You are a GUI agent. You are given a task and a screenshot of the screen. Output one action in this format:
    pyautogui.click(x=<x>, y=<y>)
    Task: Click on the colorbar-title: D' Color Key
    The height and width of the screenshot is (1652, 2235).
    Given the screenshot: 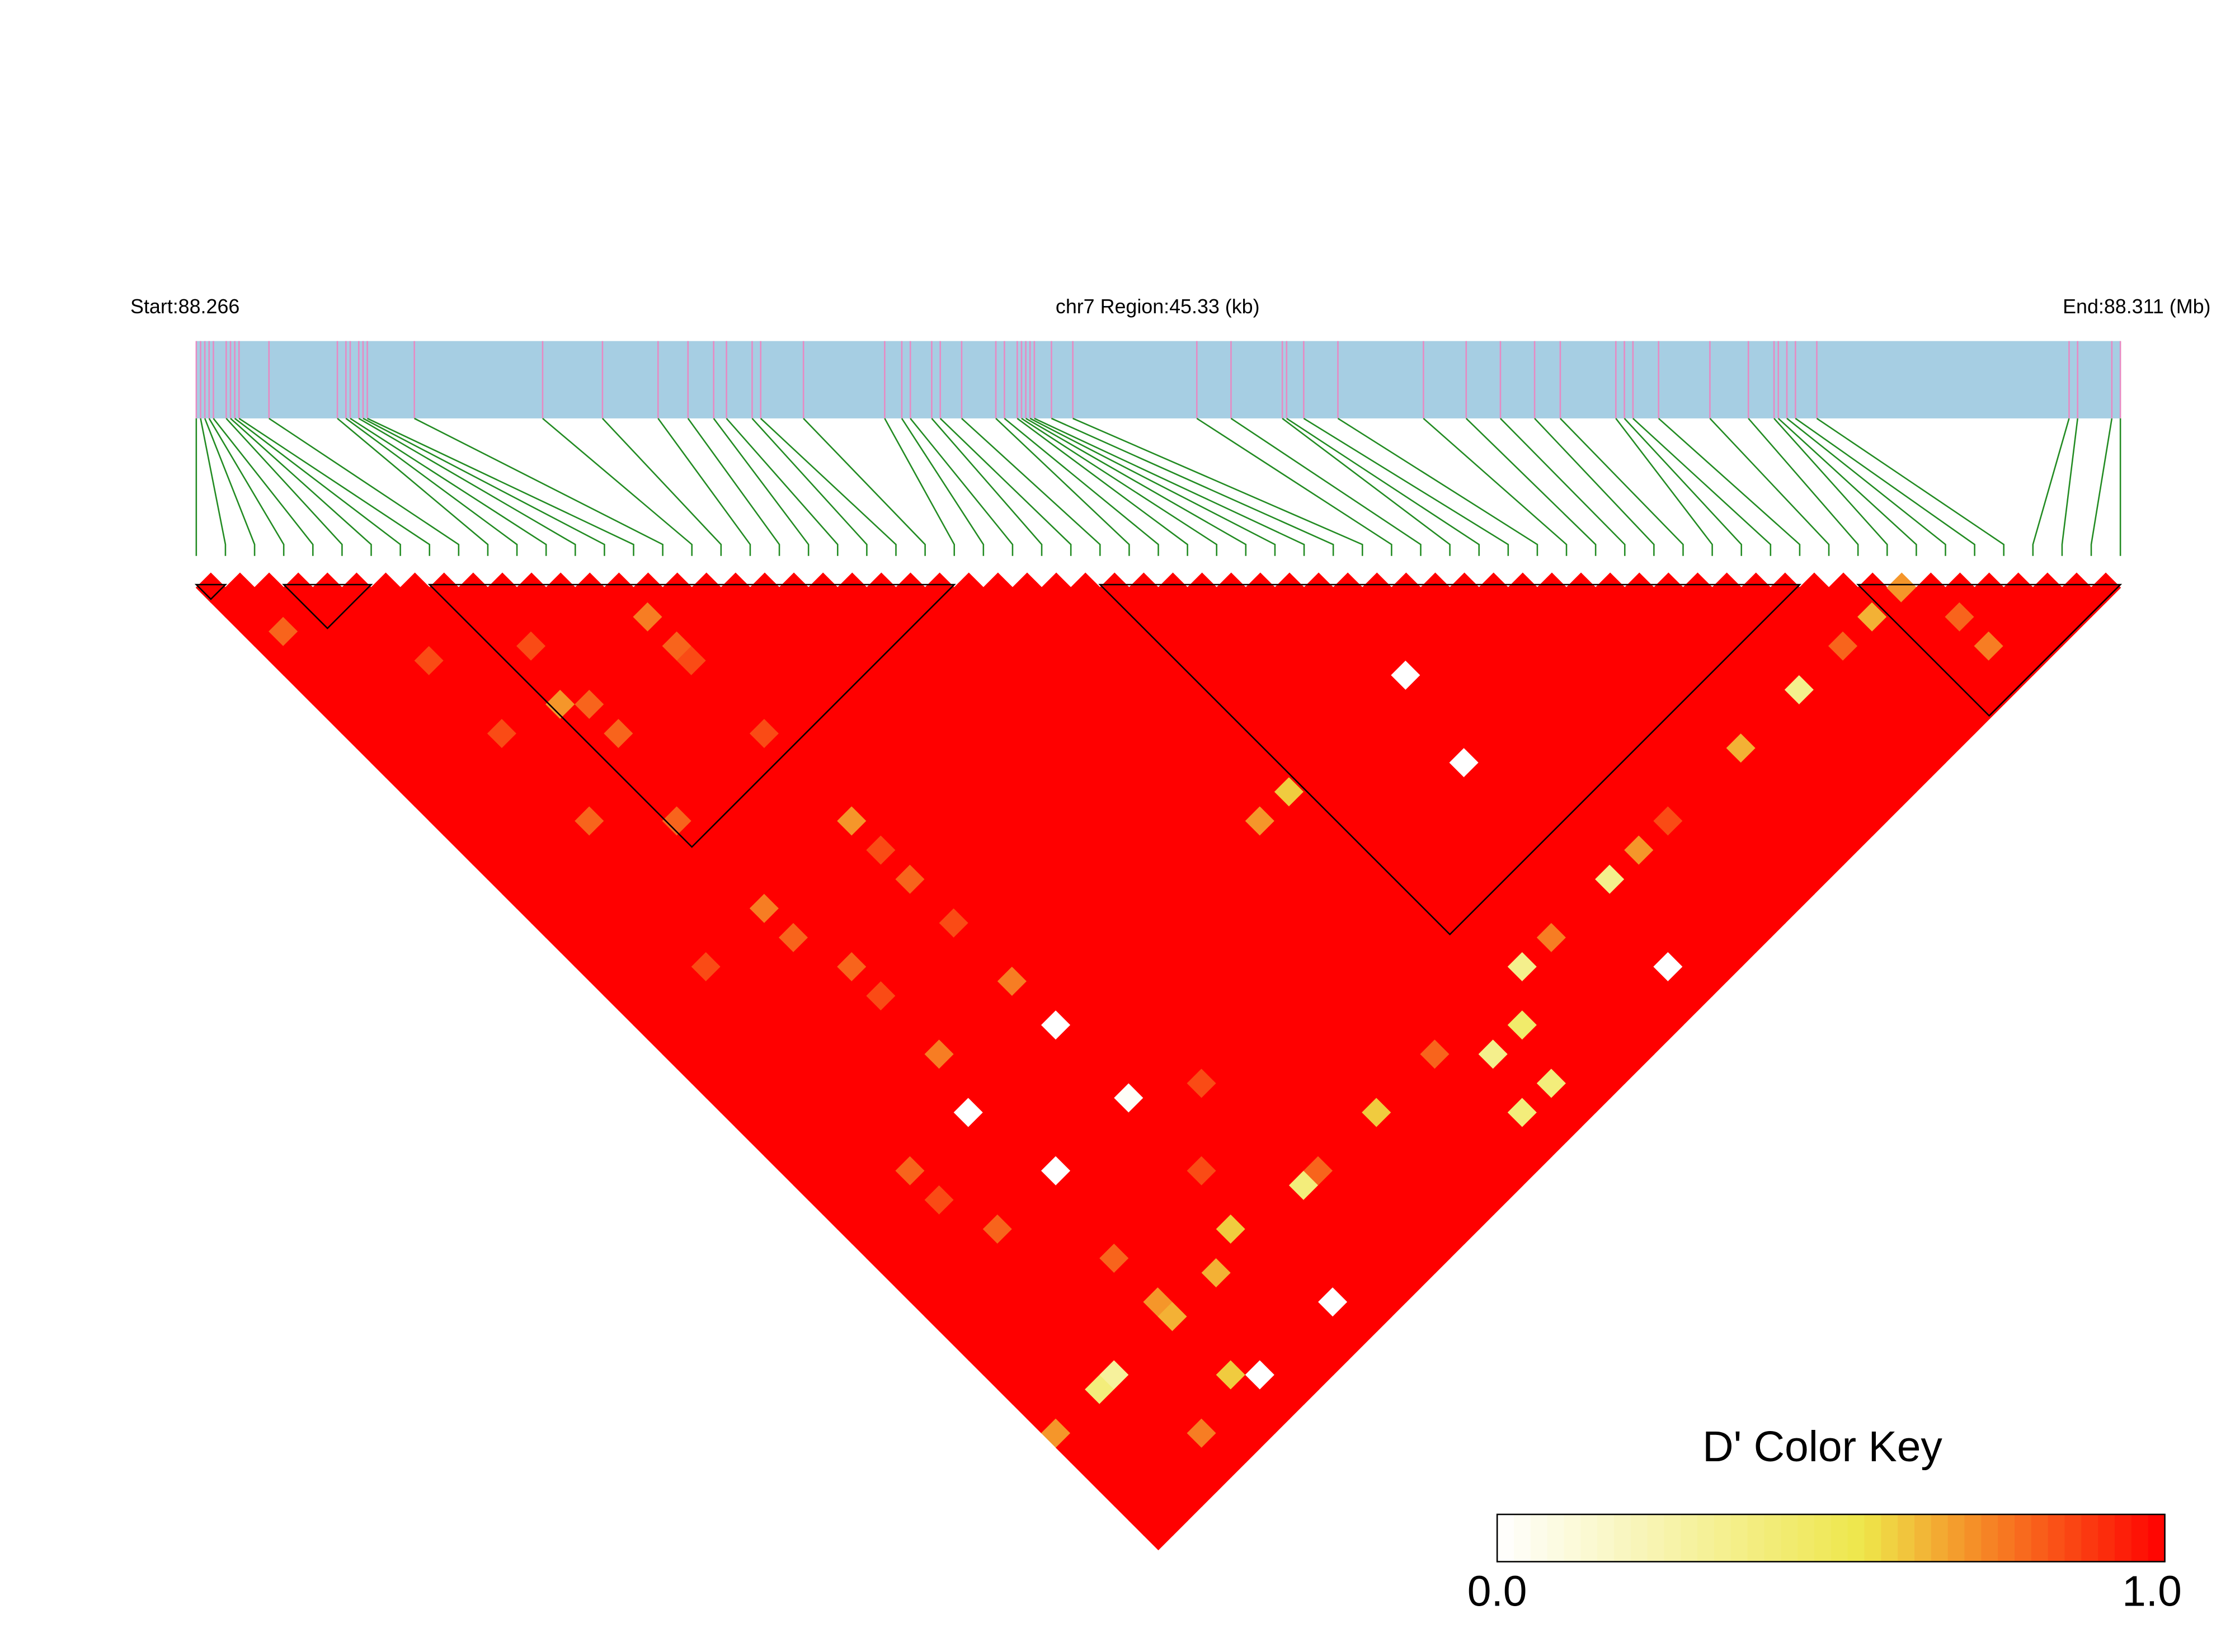 What is the action you would take?
    pyautogui.click(x=1822, y=1447)
    